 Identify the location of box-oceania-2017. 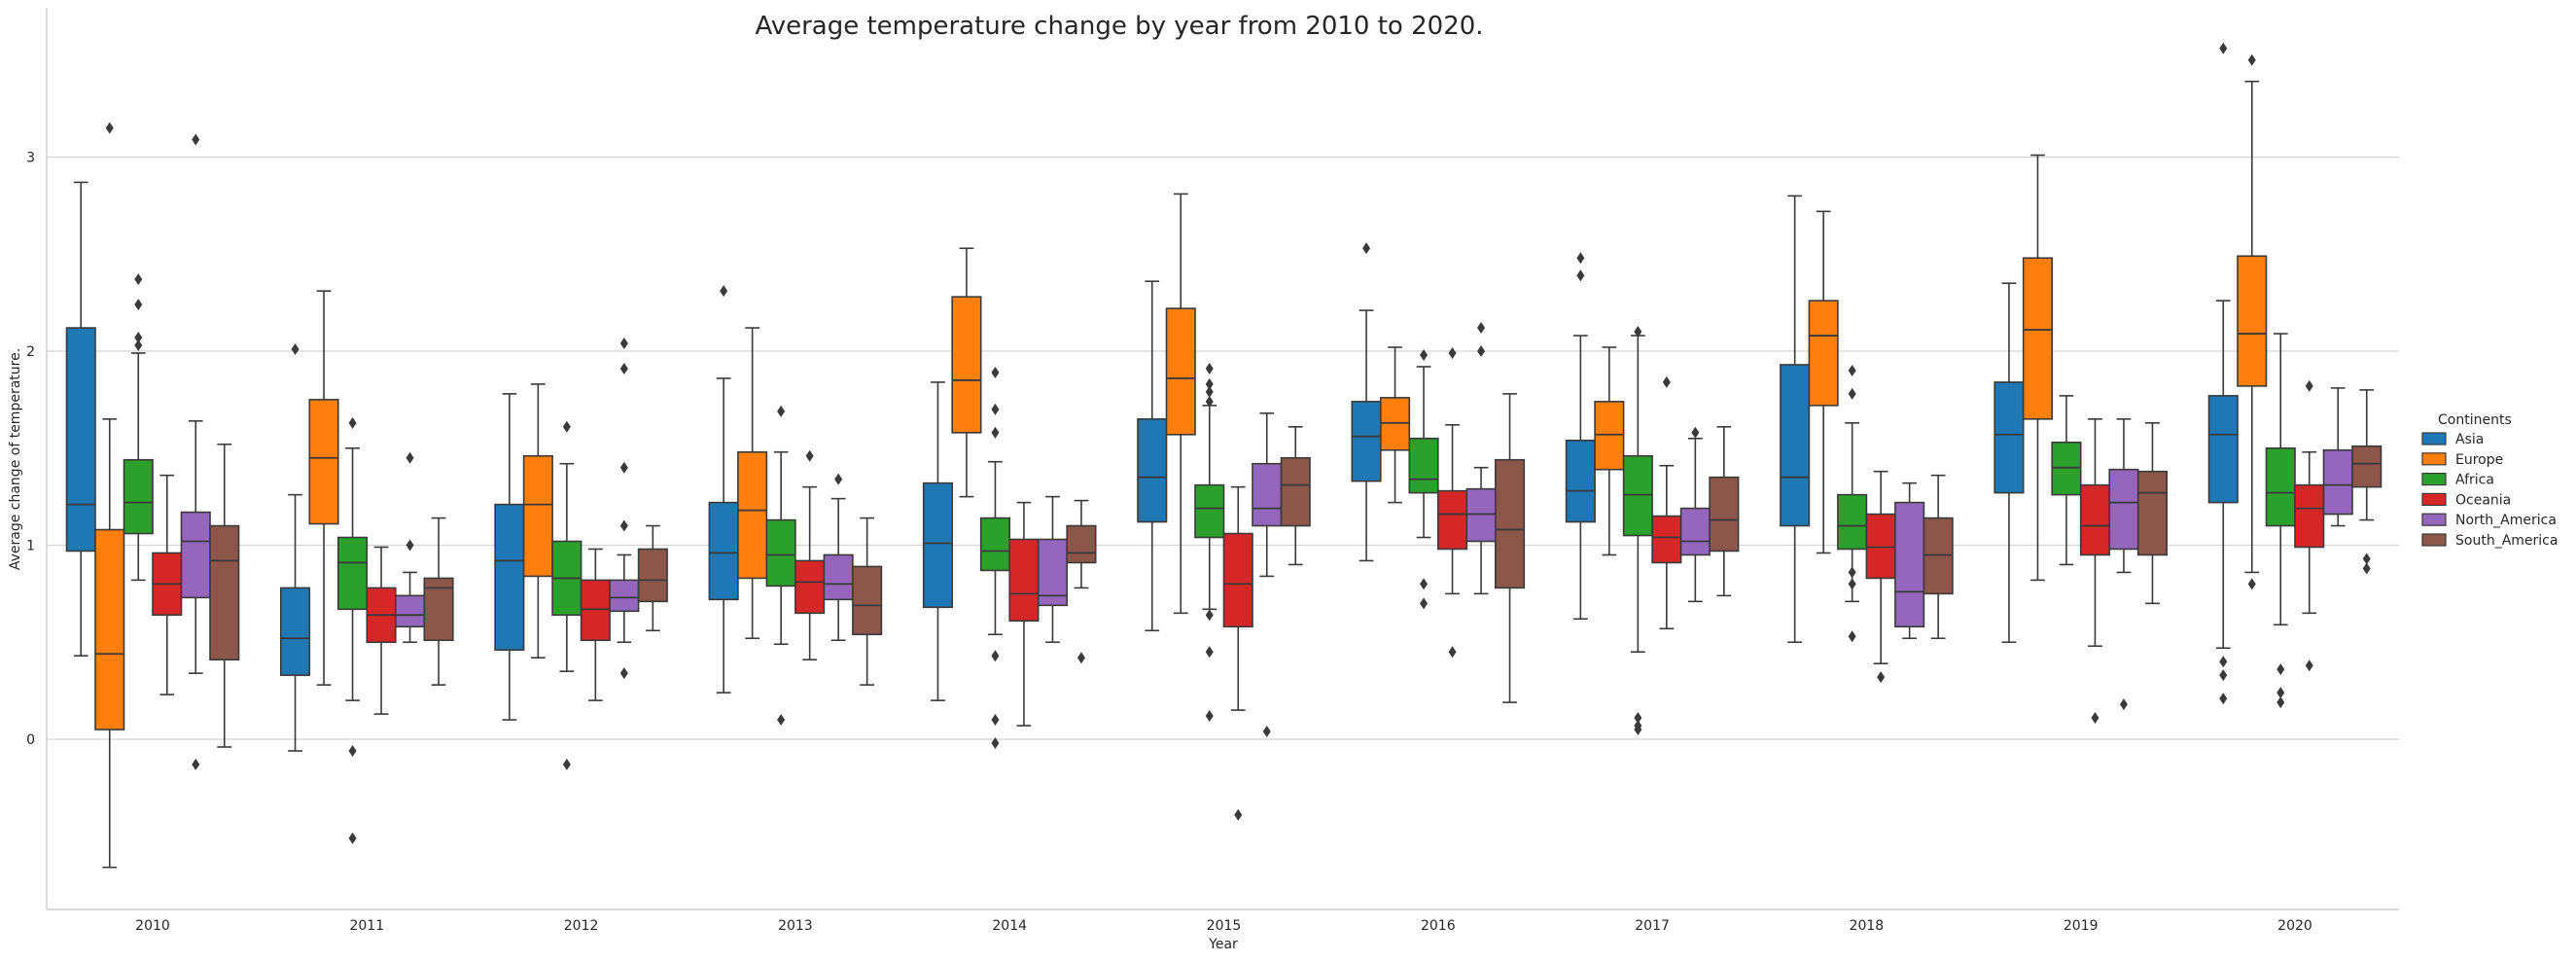
(1667, 539).